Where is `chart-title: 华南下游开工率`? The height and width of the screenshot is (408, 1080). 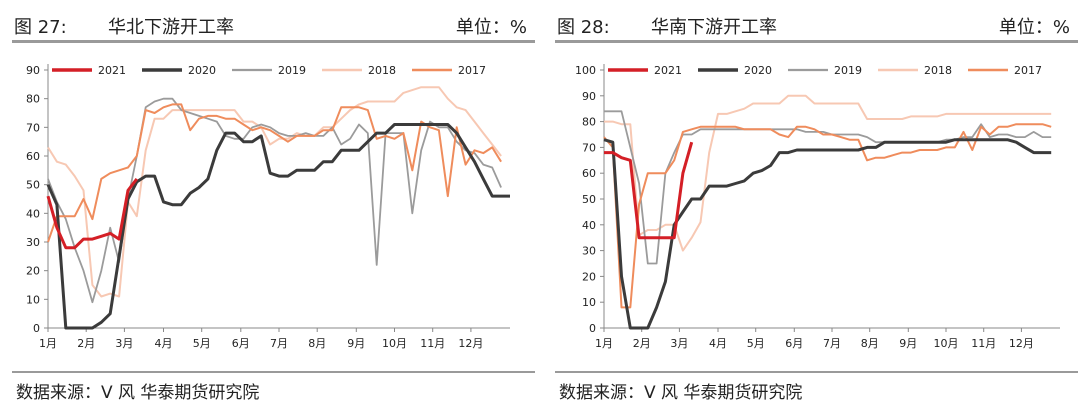 chart-title: 华南下游开工率 is located at coordinates (714, 27).